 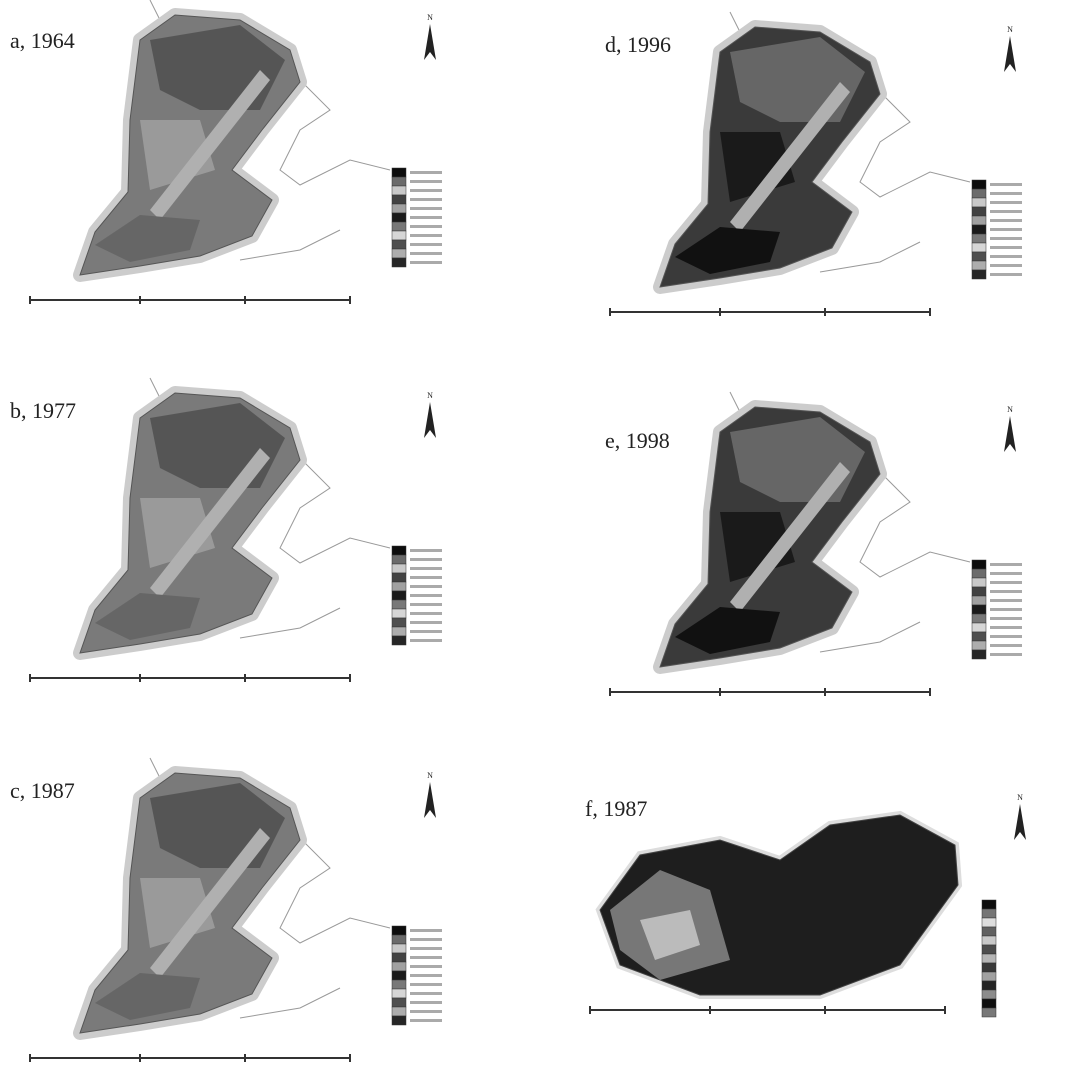 I want to click on panel-title: c, 1987, so click(x=42, y=790).